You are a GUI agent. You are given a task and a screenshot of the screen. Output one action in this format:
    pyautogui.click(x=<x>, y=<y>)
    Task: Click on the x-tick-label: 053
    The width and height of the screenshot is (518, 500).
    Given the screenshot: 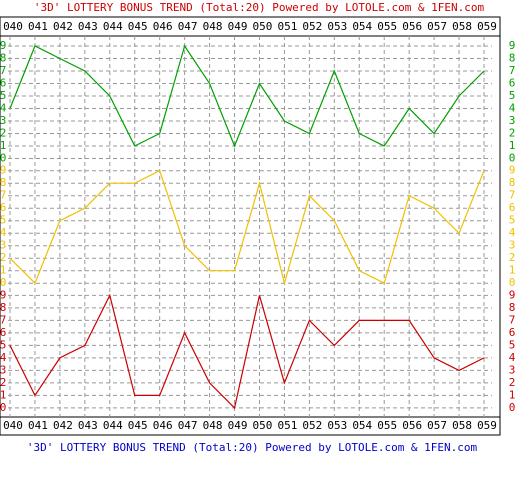 What is the action you would take?
    pyautogui.click(x=337, y=26)
    